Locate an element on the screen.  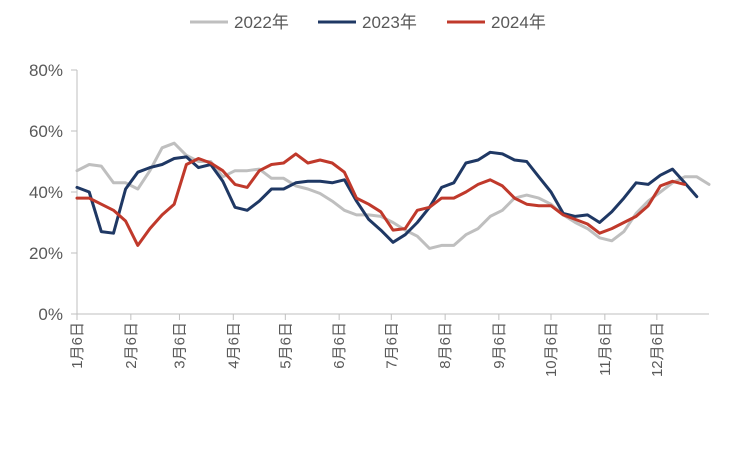
x-tick-label: 5月6日 is located at coordinates (285, 345).